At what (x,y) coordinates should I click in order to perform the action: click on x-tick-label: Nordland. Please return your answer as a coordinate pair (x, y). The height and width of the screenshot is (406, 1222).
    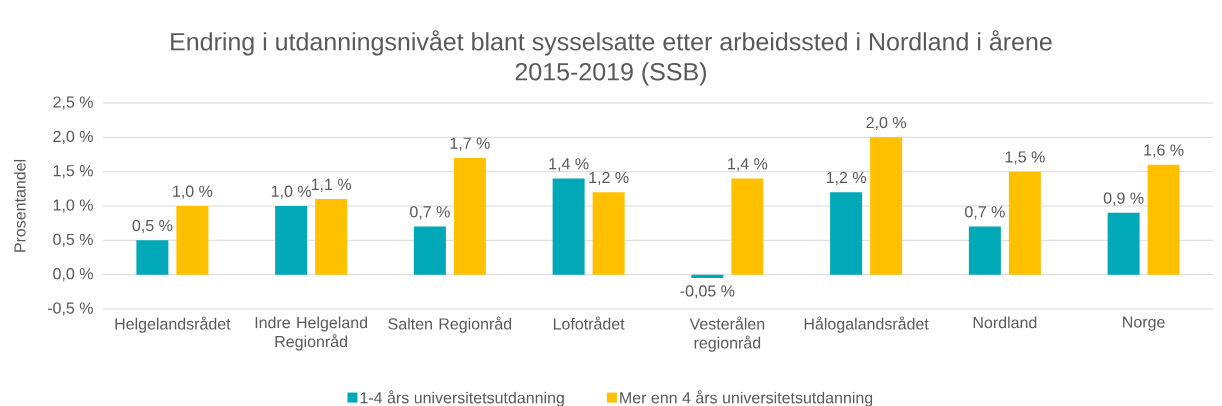
    Looking at the image, I should click on (1005, 322).